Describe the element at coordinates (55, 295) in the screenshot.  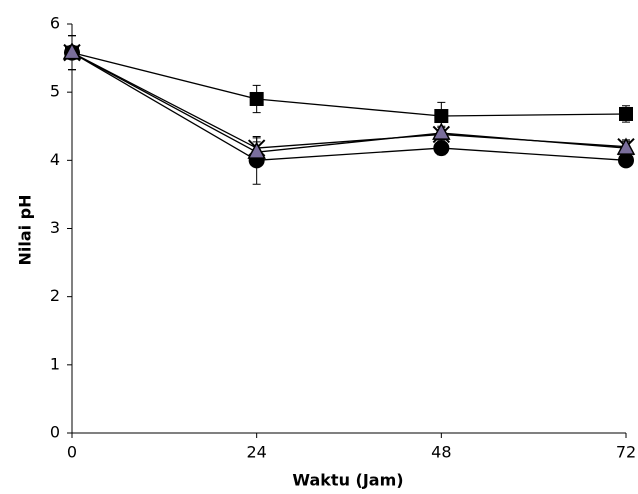
I see `y-tick-label: 2` at that location.